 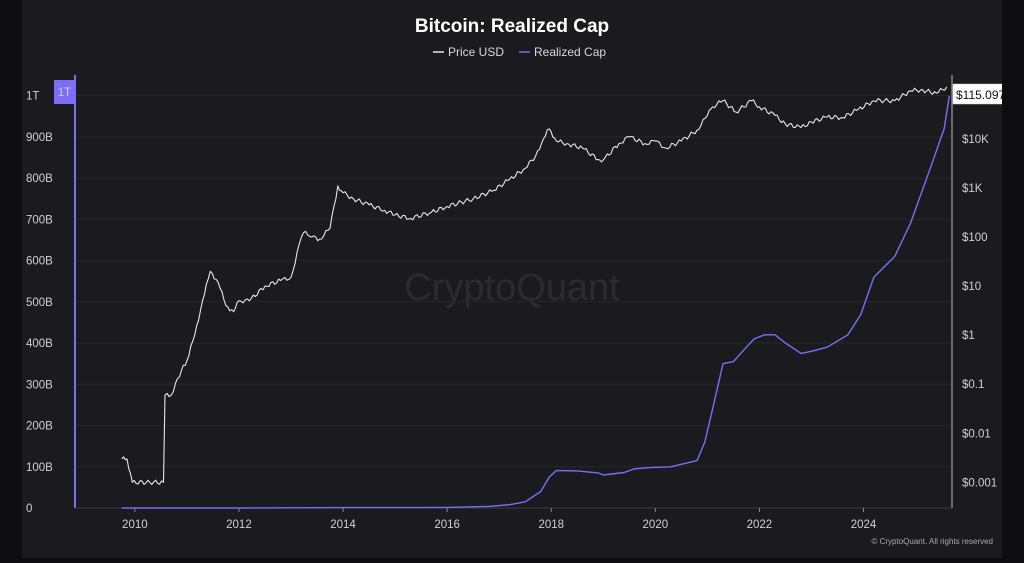 I want to click on x-tick-label: 2014, so click(x=343, y=525).